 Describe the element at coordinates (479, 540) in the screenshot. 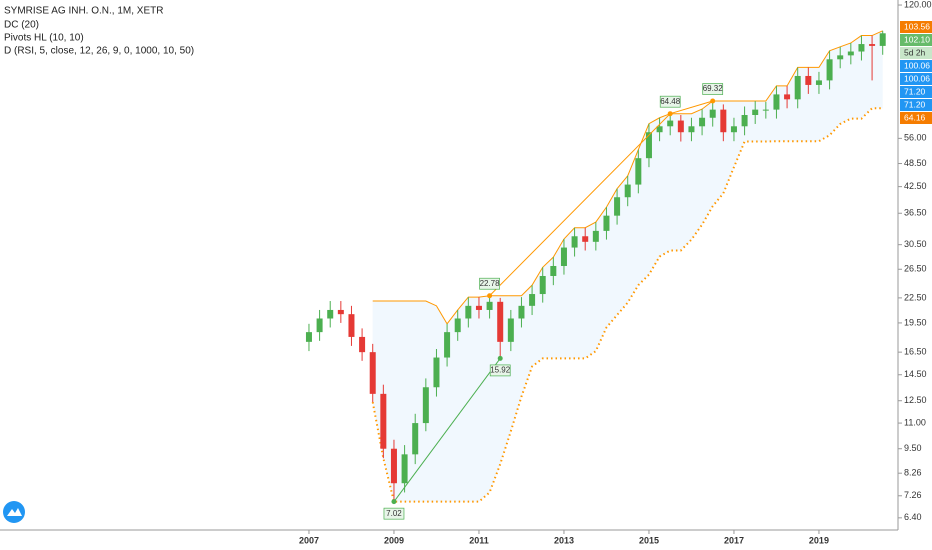

I see `x-tick-label: 2011` at that location.